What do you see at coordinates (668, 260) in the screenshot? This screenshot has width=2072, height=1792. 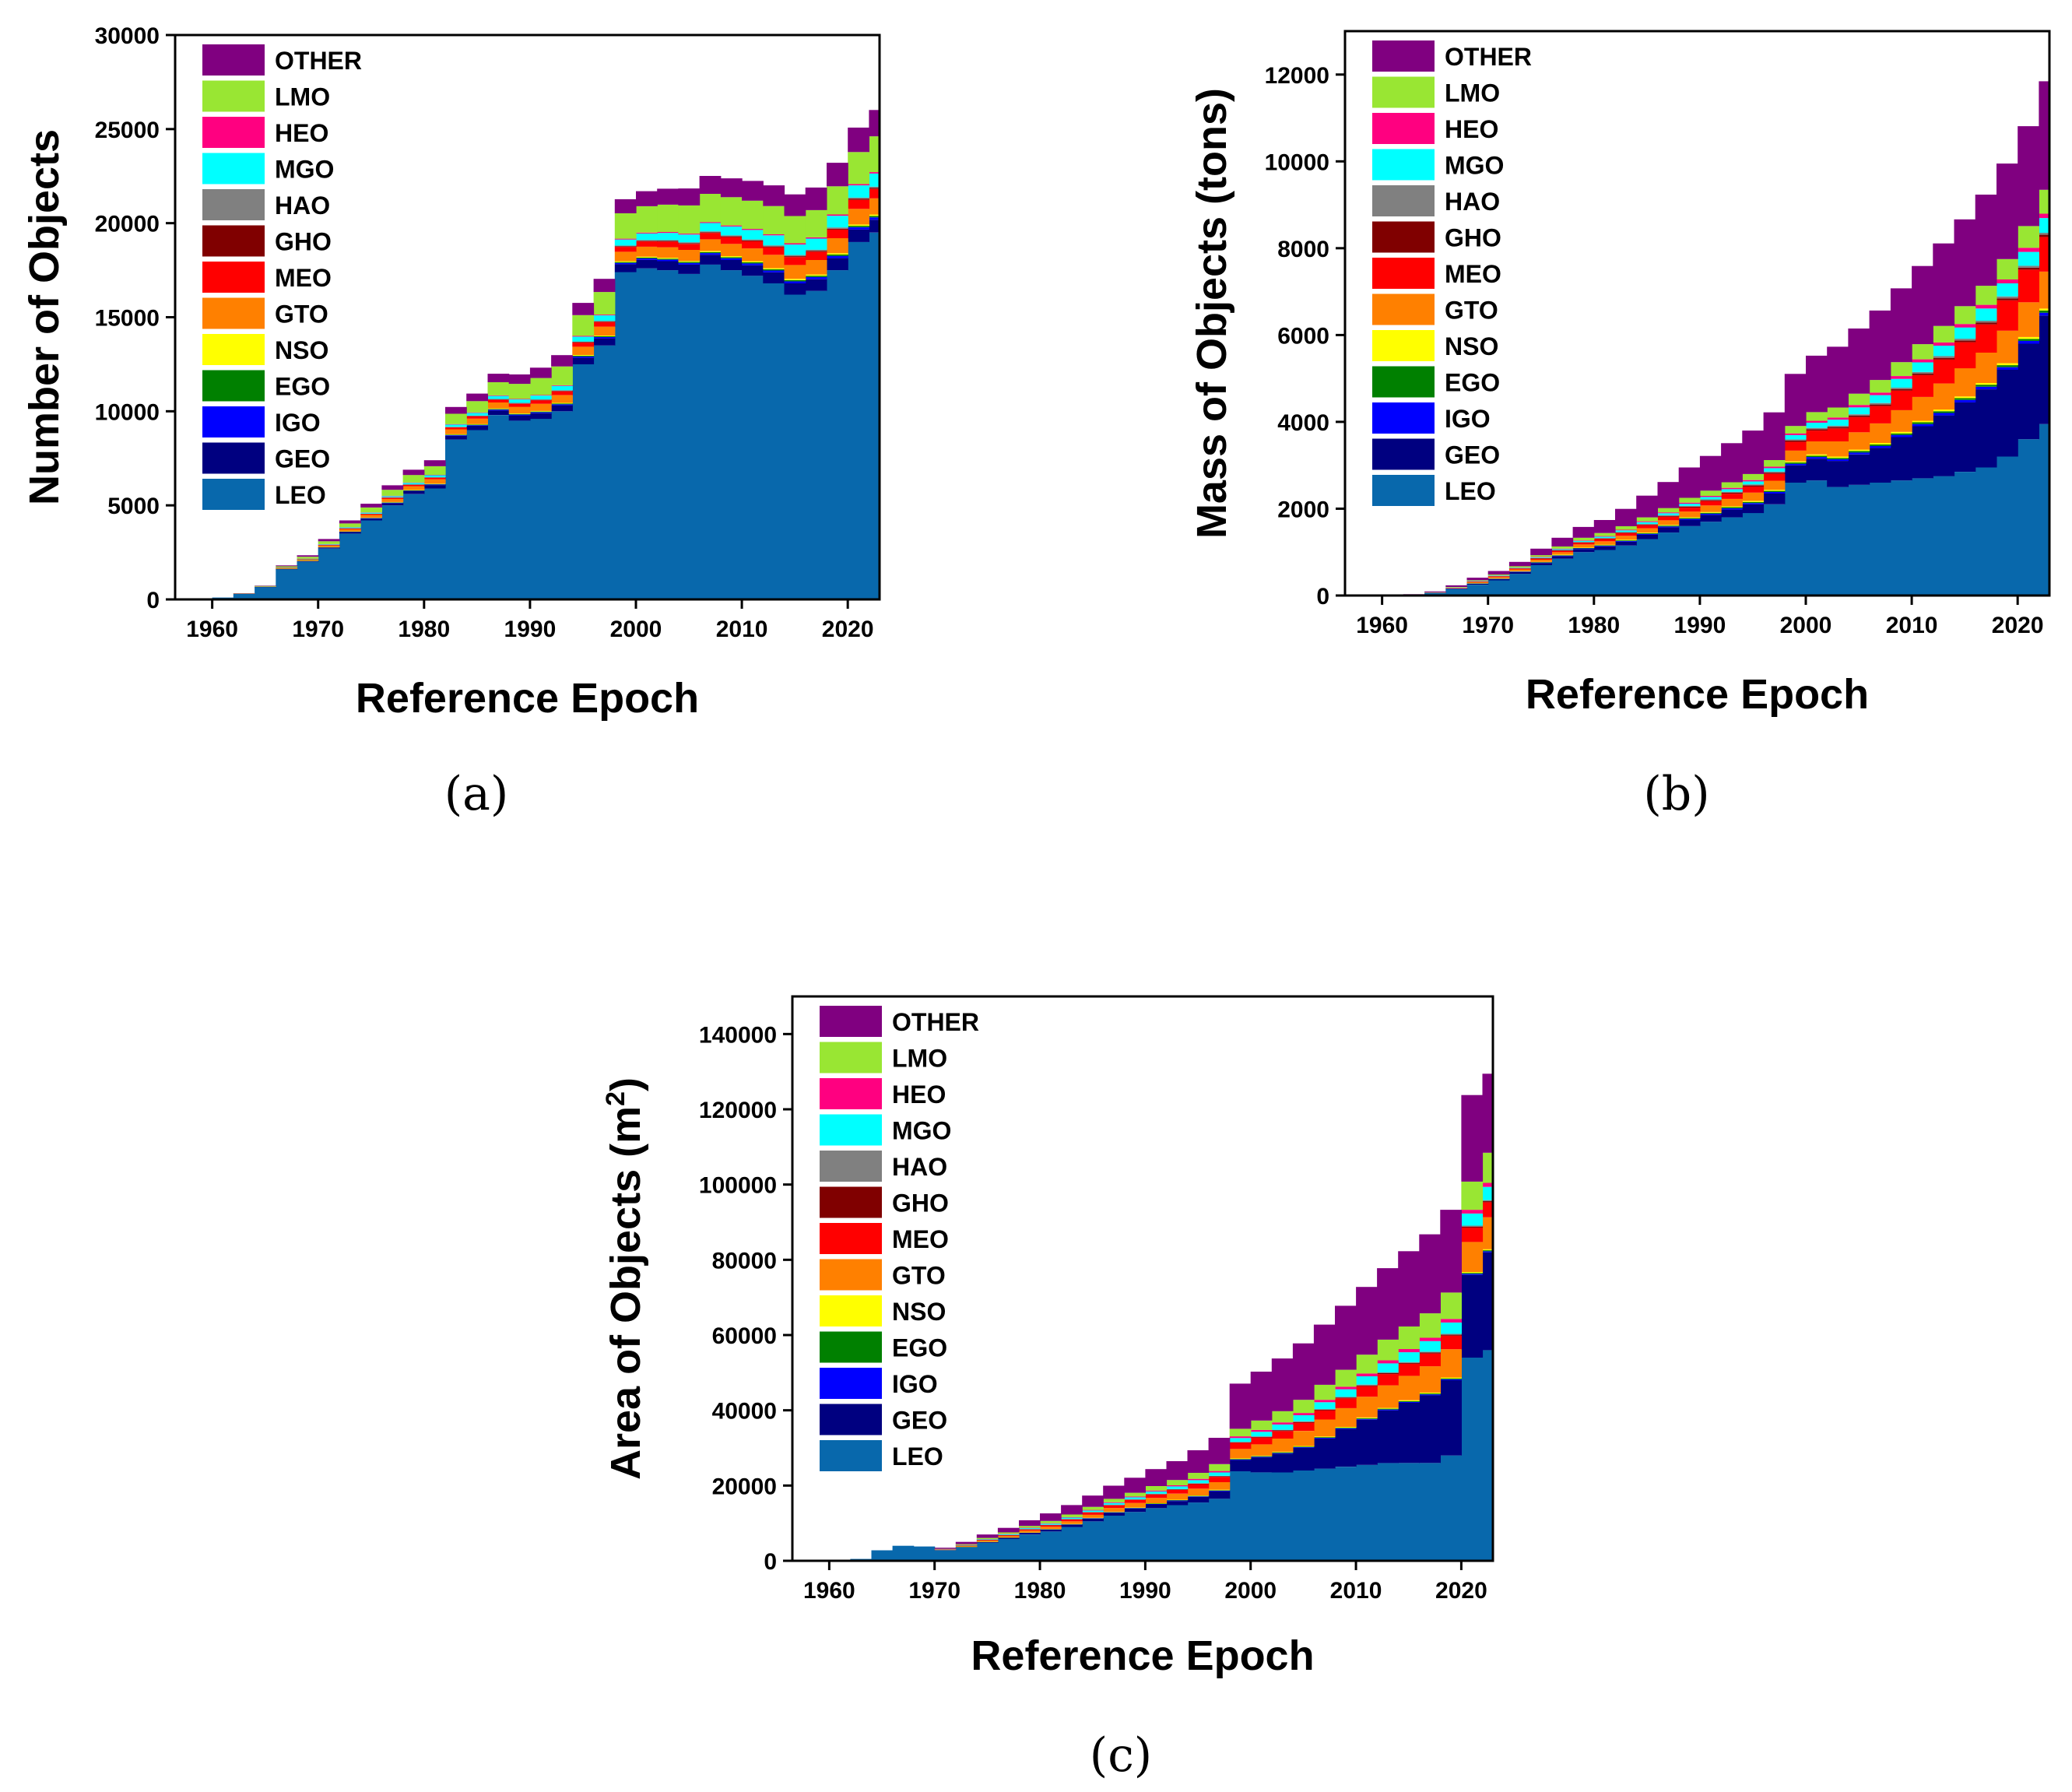 I see `bar-igo-2002` at bounding box center [668, 260].